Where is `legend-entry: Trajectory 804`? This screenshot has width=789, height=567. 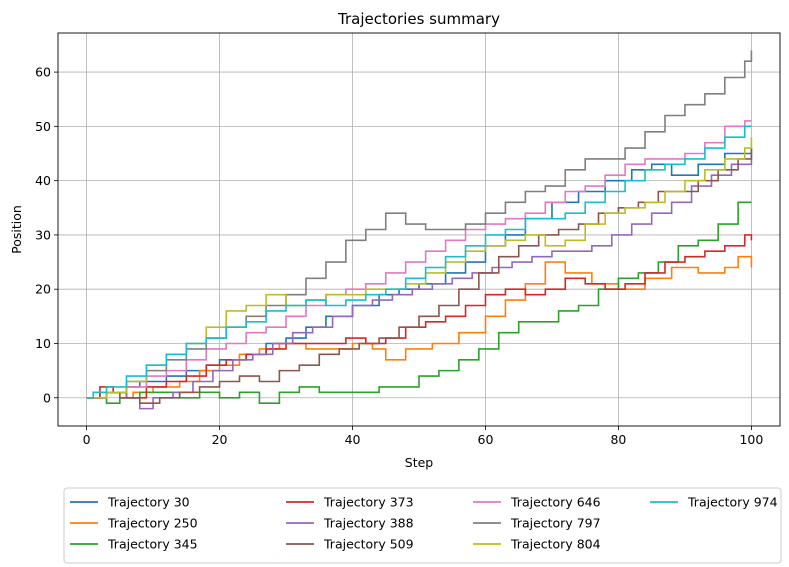 legend-entry: Trajectory 804 is located at coordinates (555, 544).